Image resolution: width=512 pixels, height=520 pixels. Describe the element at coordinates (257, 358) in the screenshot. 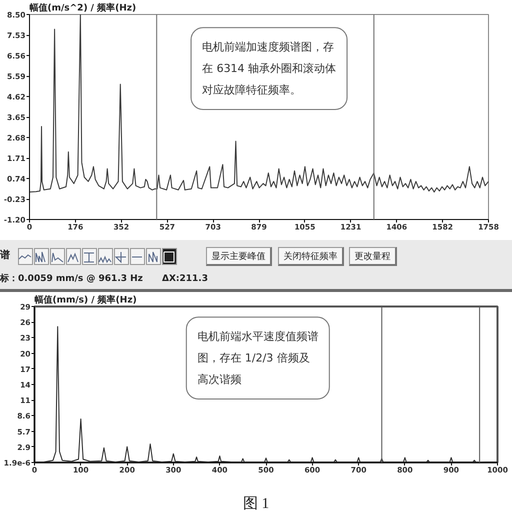

I see `annotation: 电机前端水平速度值频谱图，存在 1/2/3 倍频及高次谐频` at that location.